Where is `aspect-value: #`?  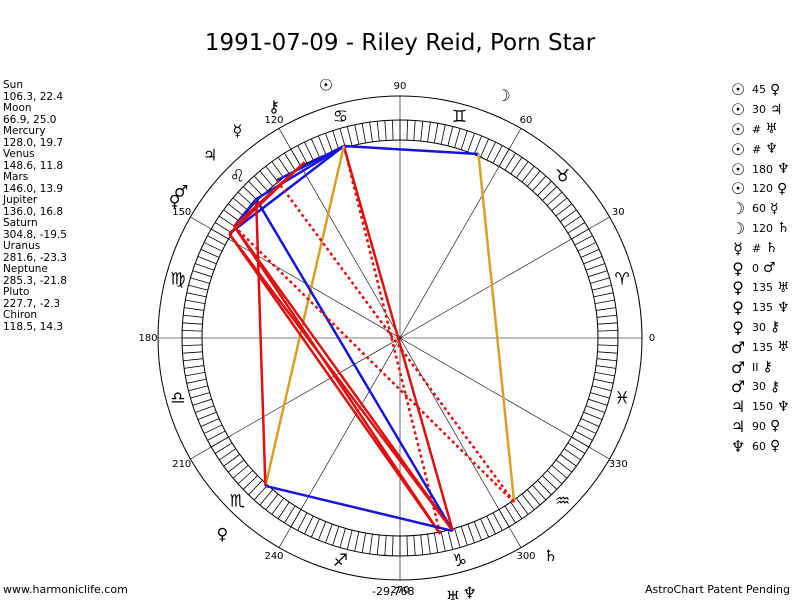 aspect-value: # is located at coordinates (757, 129).